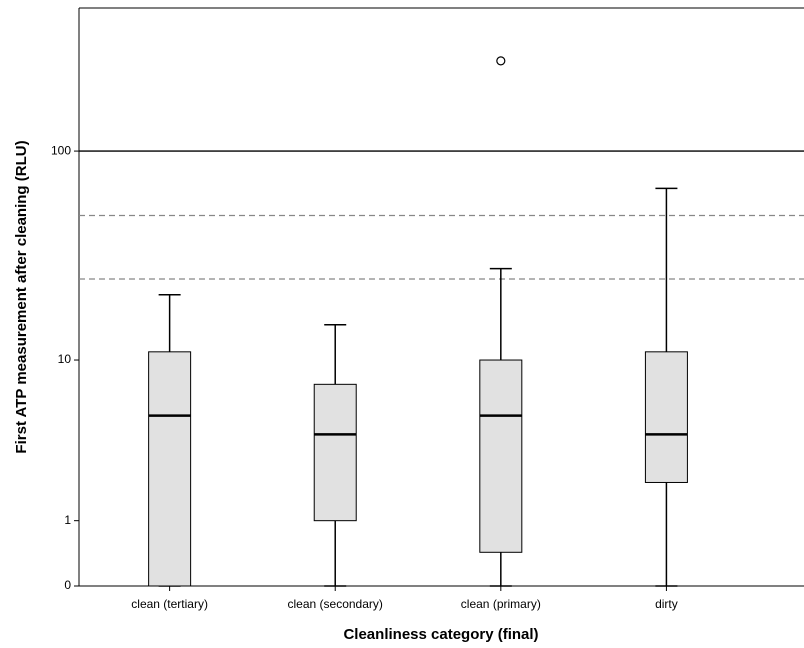 This screenshot has height=648, width=804. I want to click on y-tick-label: 10, so click(65, 359).